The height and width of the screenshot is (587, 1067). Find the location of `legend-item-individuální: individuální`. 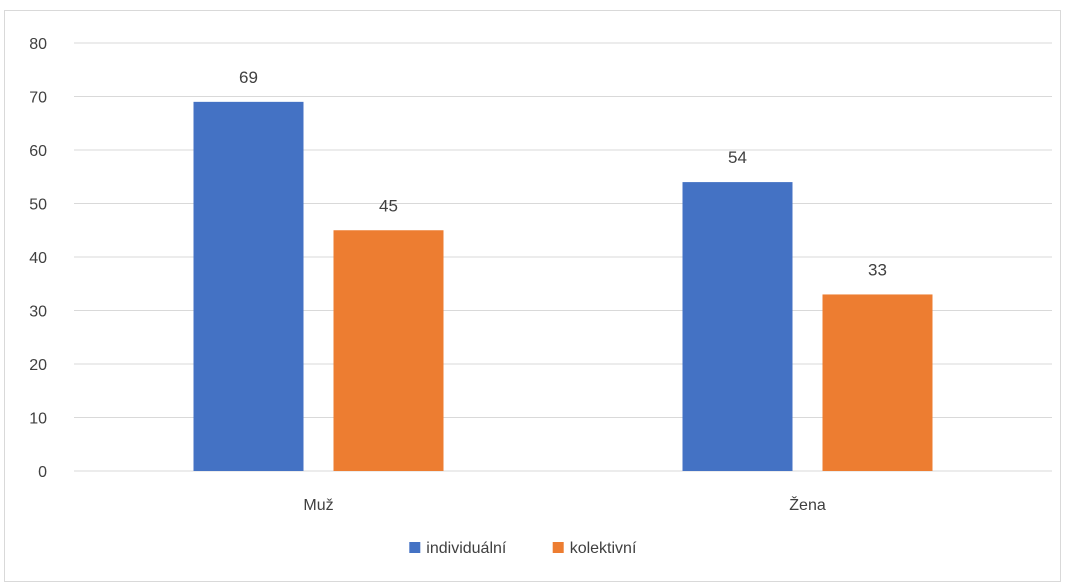

legend-item-individuální: individuální is located at coordinates (458, 548).